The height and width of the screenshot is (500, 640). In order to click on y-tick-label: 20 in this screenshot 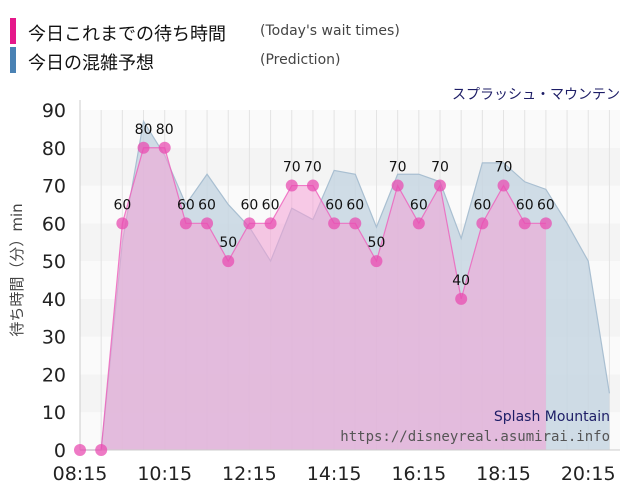, I will do `click(54, 375)`.